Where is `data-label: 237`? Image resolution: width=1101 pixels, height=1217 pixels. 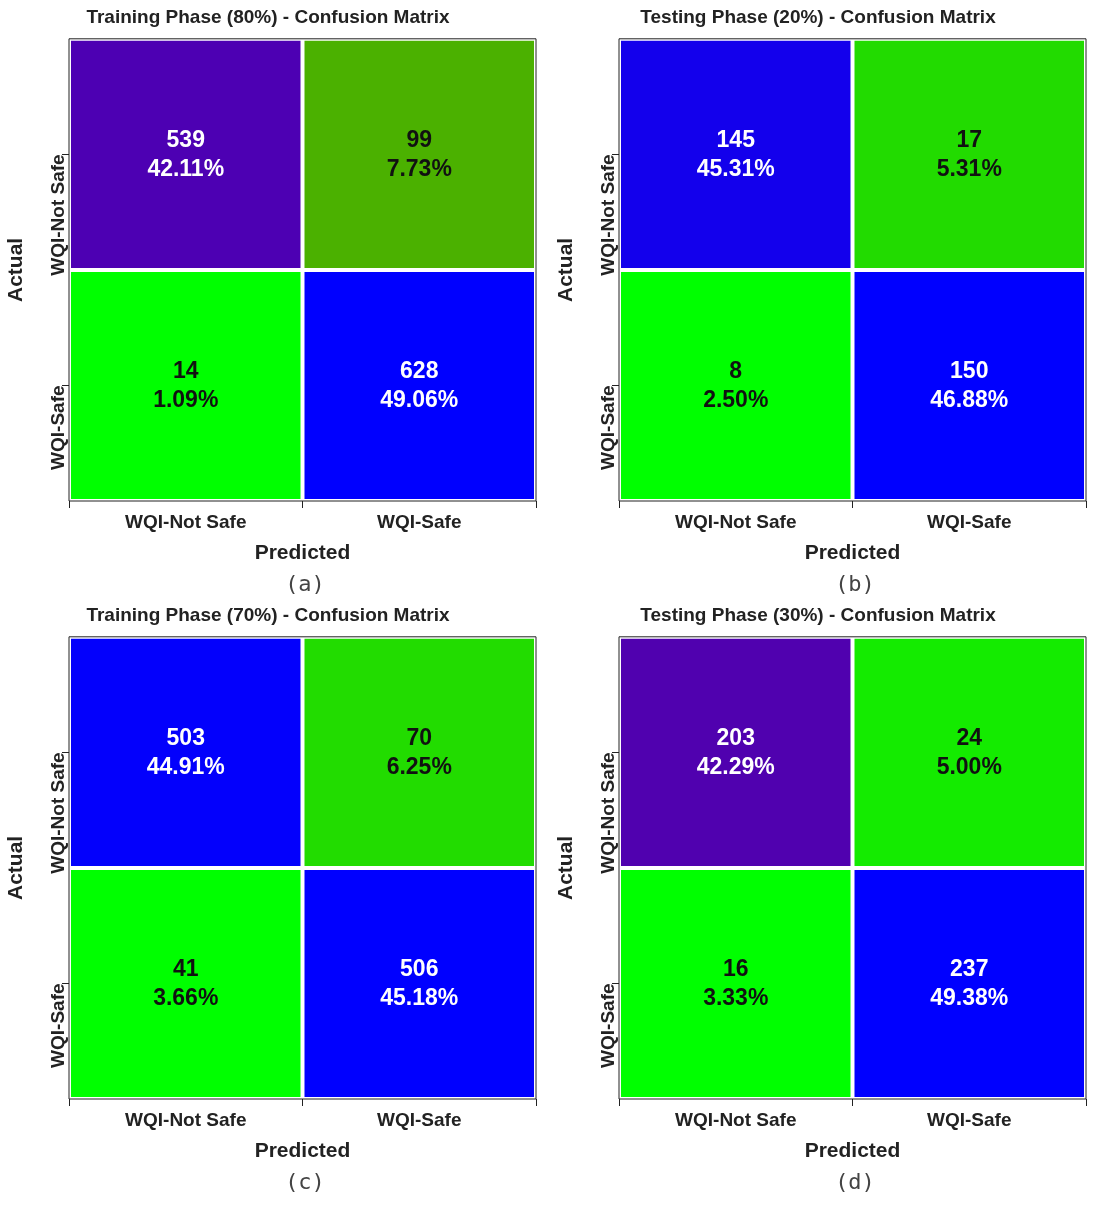
data-label: 237 is located at coordinates (969, 967).